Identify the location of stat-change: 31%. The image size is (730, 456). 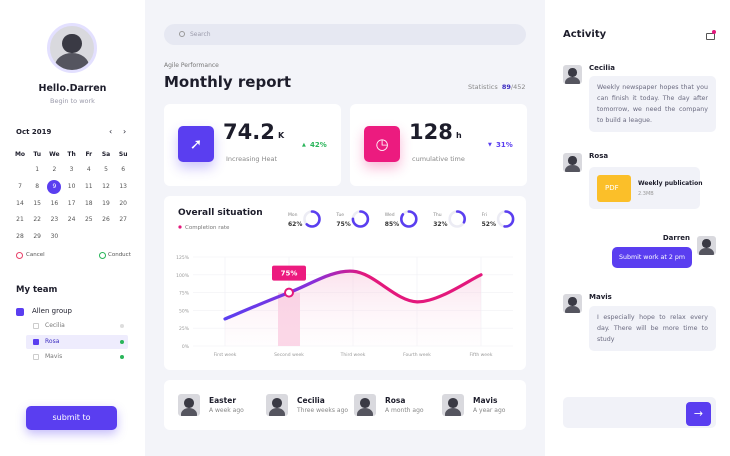
(504, 145).